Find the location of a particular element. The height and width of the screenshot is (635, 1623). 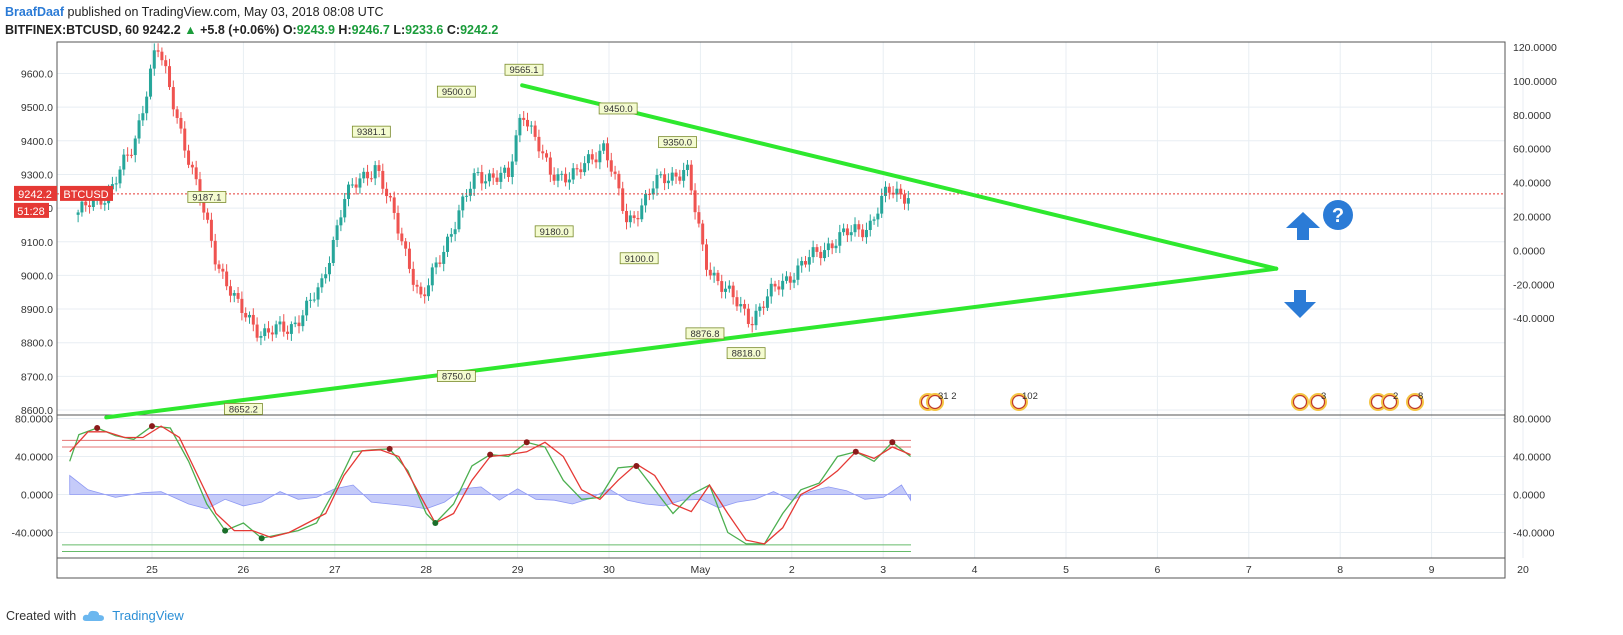

stoch-histogram is located at coordinates (490, 492).